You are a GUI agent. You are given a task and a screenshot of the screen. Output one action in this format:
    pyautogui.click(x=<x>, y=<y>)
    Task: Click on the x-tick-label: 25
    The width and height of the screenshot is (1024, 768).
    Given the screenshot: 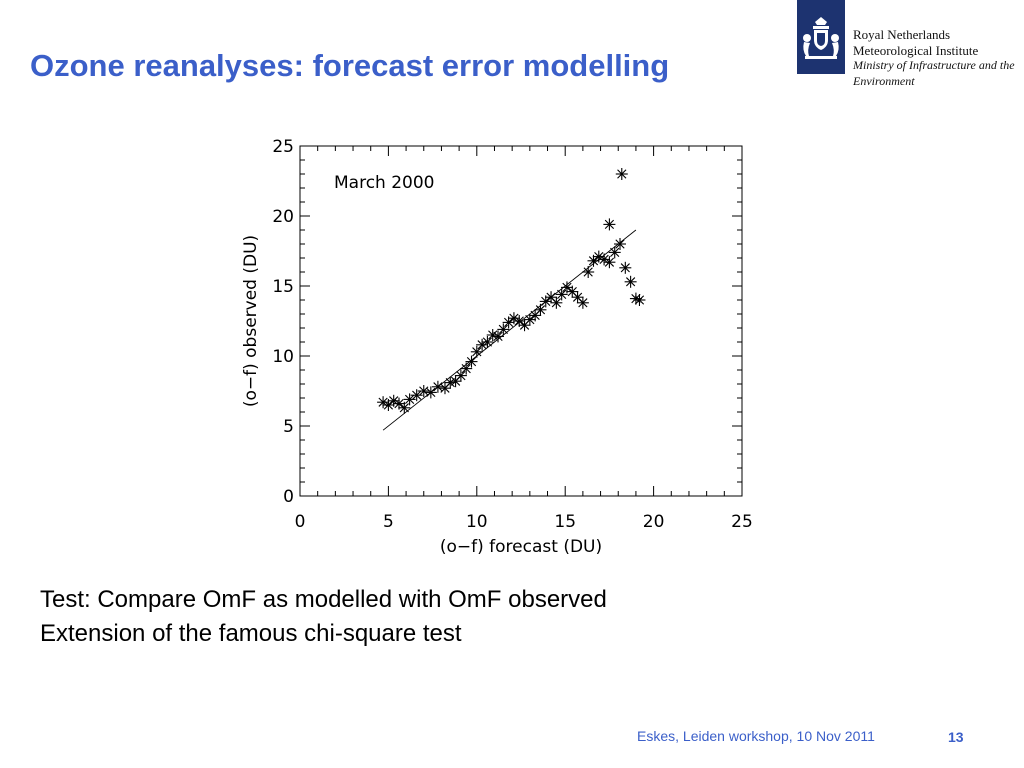 What is the action you would take?
    pyautogui.click(x=742, y=522)
    